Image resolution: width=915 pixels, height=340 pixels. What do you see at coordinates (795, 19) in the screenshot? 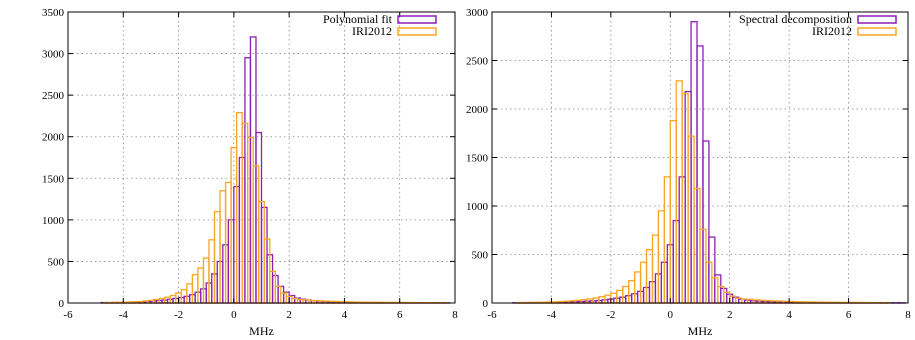
I see `legend-label: Spectral decomposition` at bounding box center [795, 19].